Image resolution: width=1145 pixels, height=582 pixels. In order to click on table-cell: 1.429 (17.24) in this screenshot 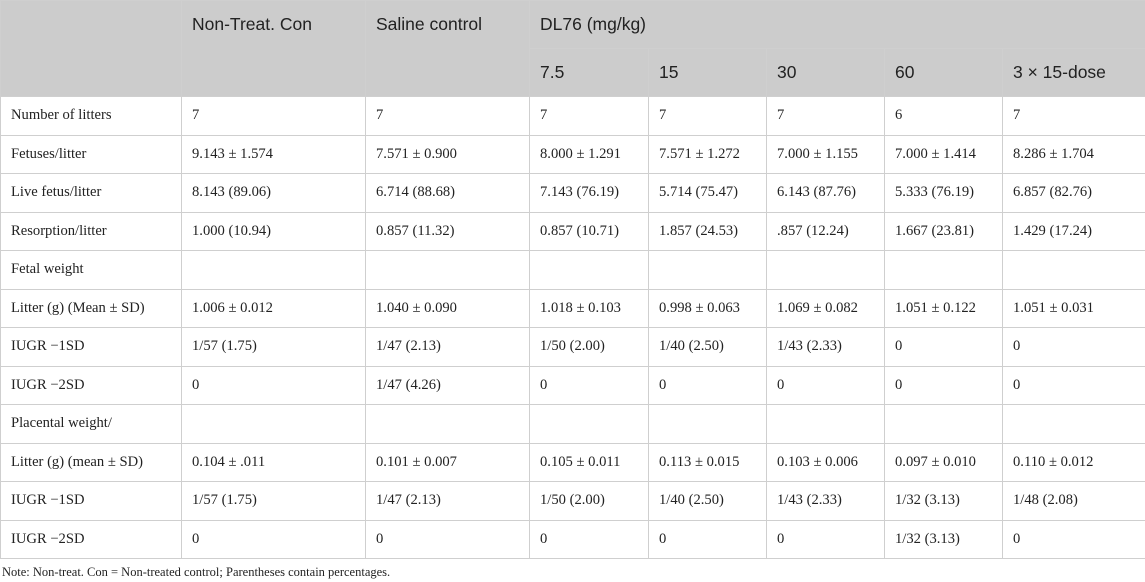, I will do `click(1073, 231)`.